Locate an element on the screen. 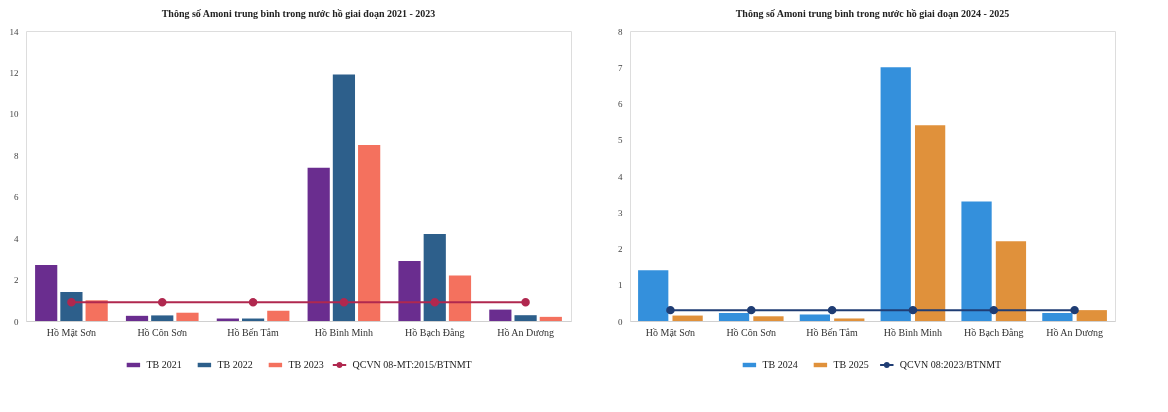  chart-title: Thông số Amoni trung bình trong nước hồ giai đoạn 2021 - 2023 is located at coordinates (298, 13).